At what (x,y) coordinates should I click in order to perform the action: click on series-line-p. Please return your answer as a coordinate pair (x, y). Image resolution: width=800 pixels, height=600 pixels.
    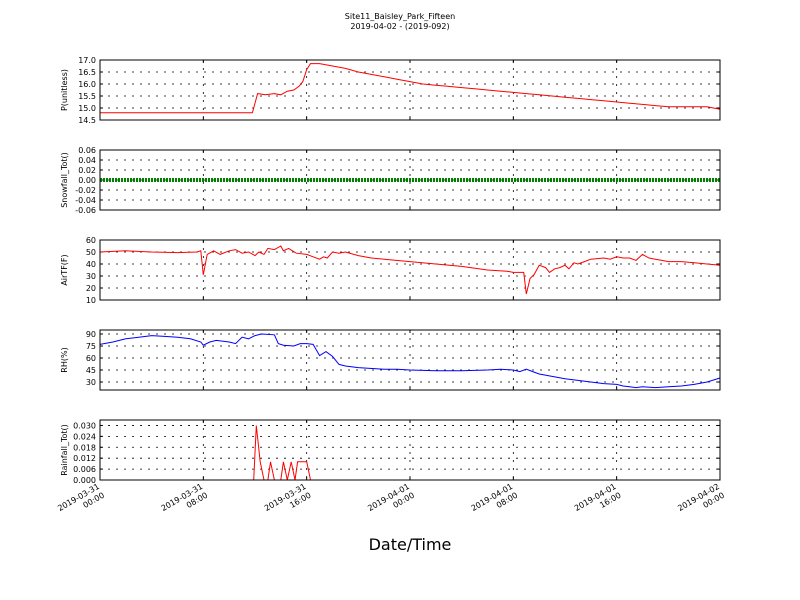
    Looking at the image, I should click on (410, 88).